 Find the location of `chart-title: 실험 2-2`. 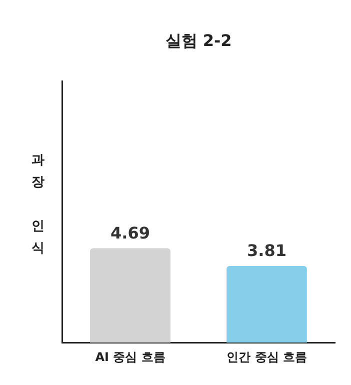

chart-title: 실험 2-2 is located at coordinates (198, 40).